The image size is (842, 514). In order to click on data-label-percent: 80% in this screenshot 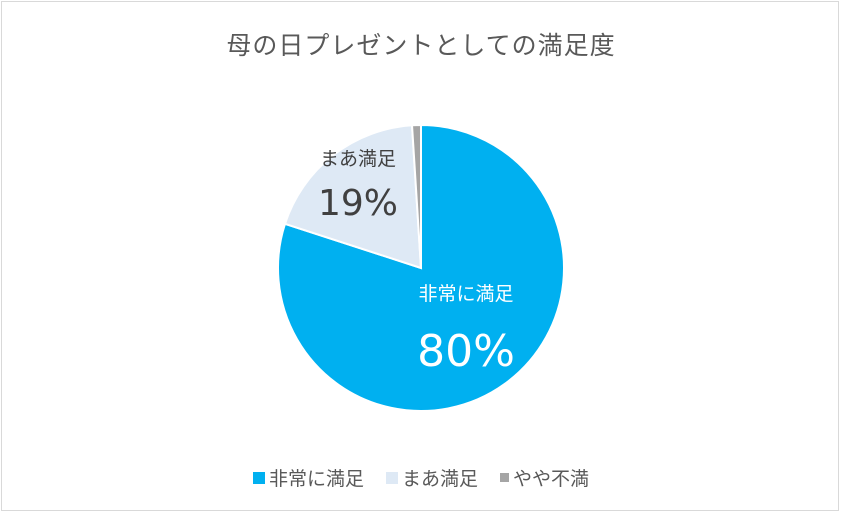, I will do `click(466, 351)`.